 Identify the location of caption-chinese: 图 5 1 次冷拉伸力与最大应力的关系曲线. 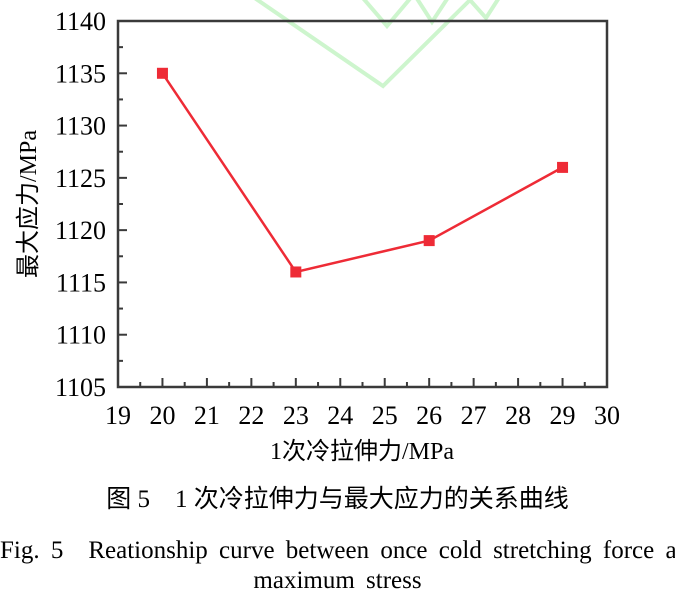
(337, 499).